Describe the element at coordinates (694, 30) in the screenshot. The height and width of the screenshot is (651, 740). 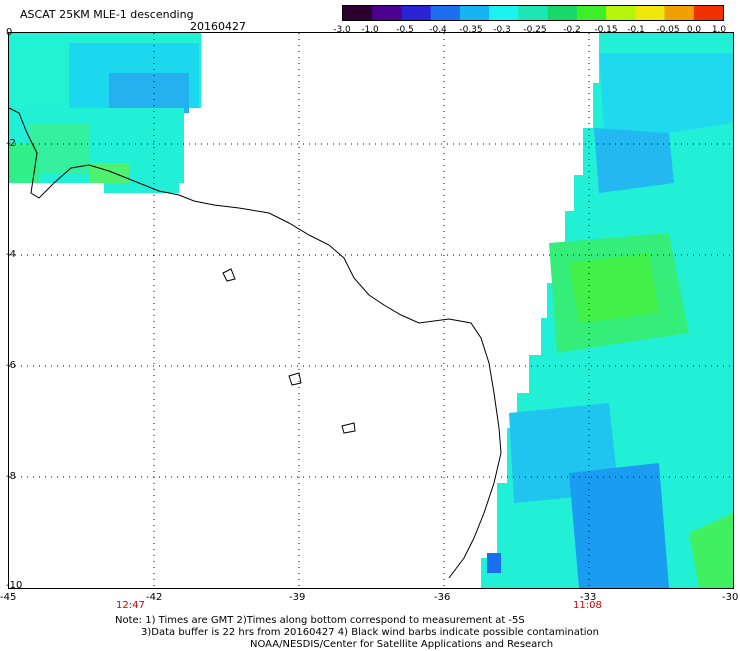
I see `colorbar-label: 0.0` at that location.